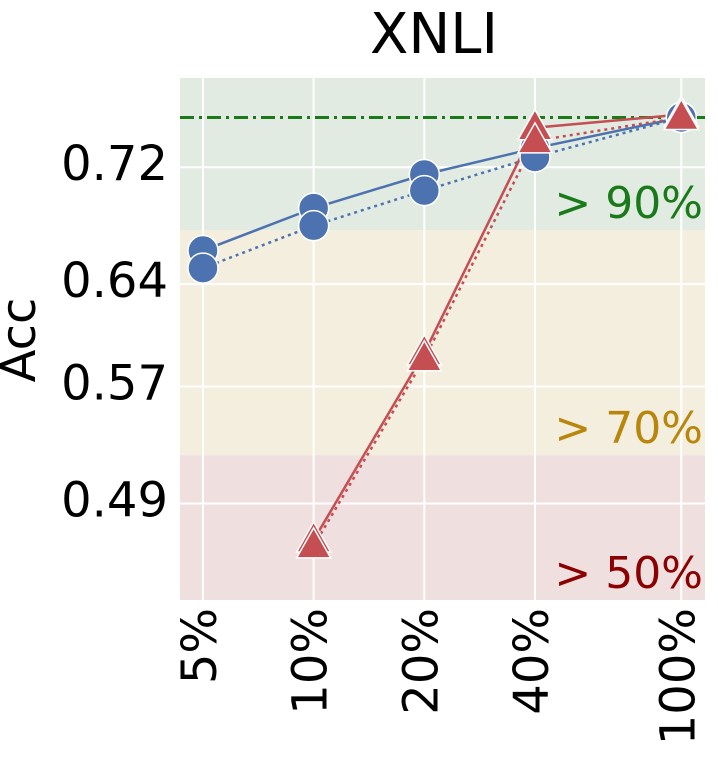 The image size is (718, 773). What do you see at coordinates (628, 428) in the screenshot?
I see `band-label: > 70%` at bounding box center [628, 428].